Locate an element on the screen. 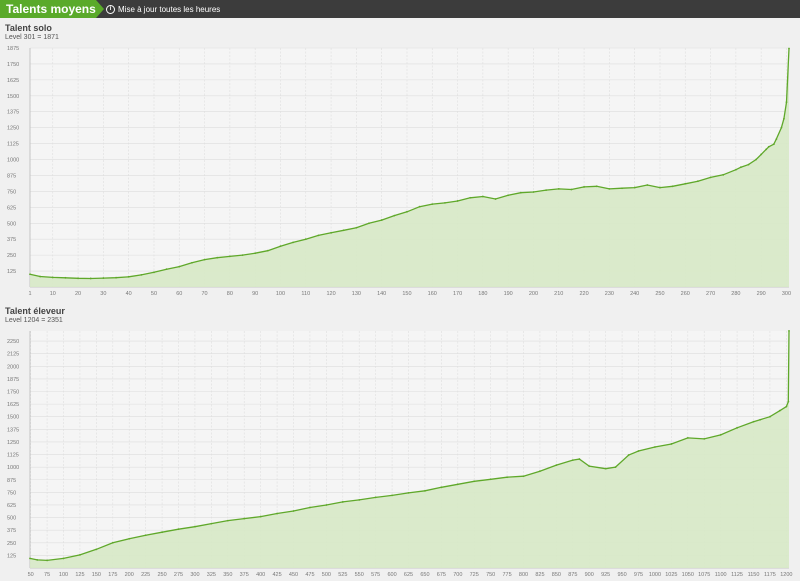  x-tick-label: 1150 is located at coordinates (754, 575).